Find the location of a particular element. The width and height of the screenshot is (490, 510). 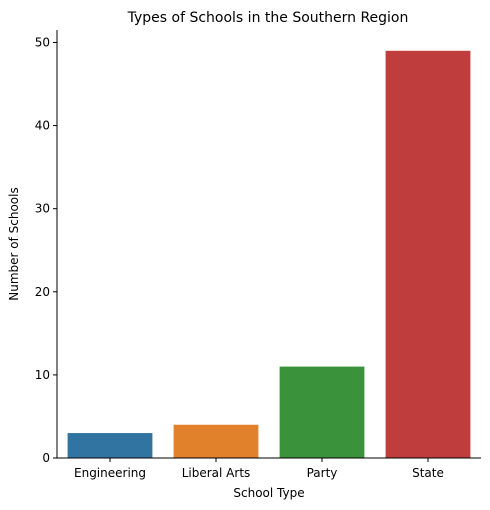

bar-engineering is located at coordinates (110, 445).